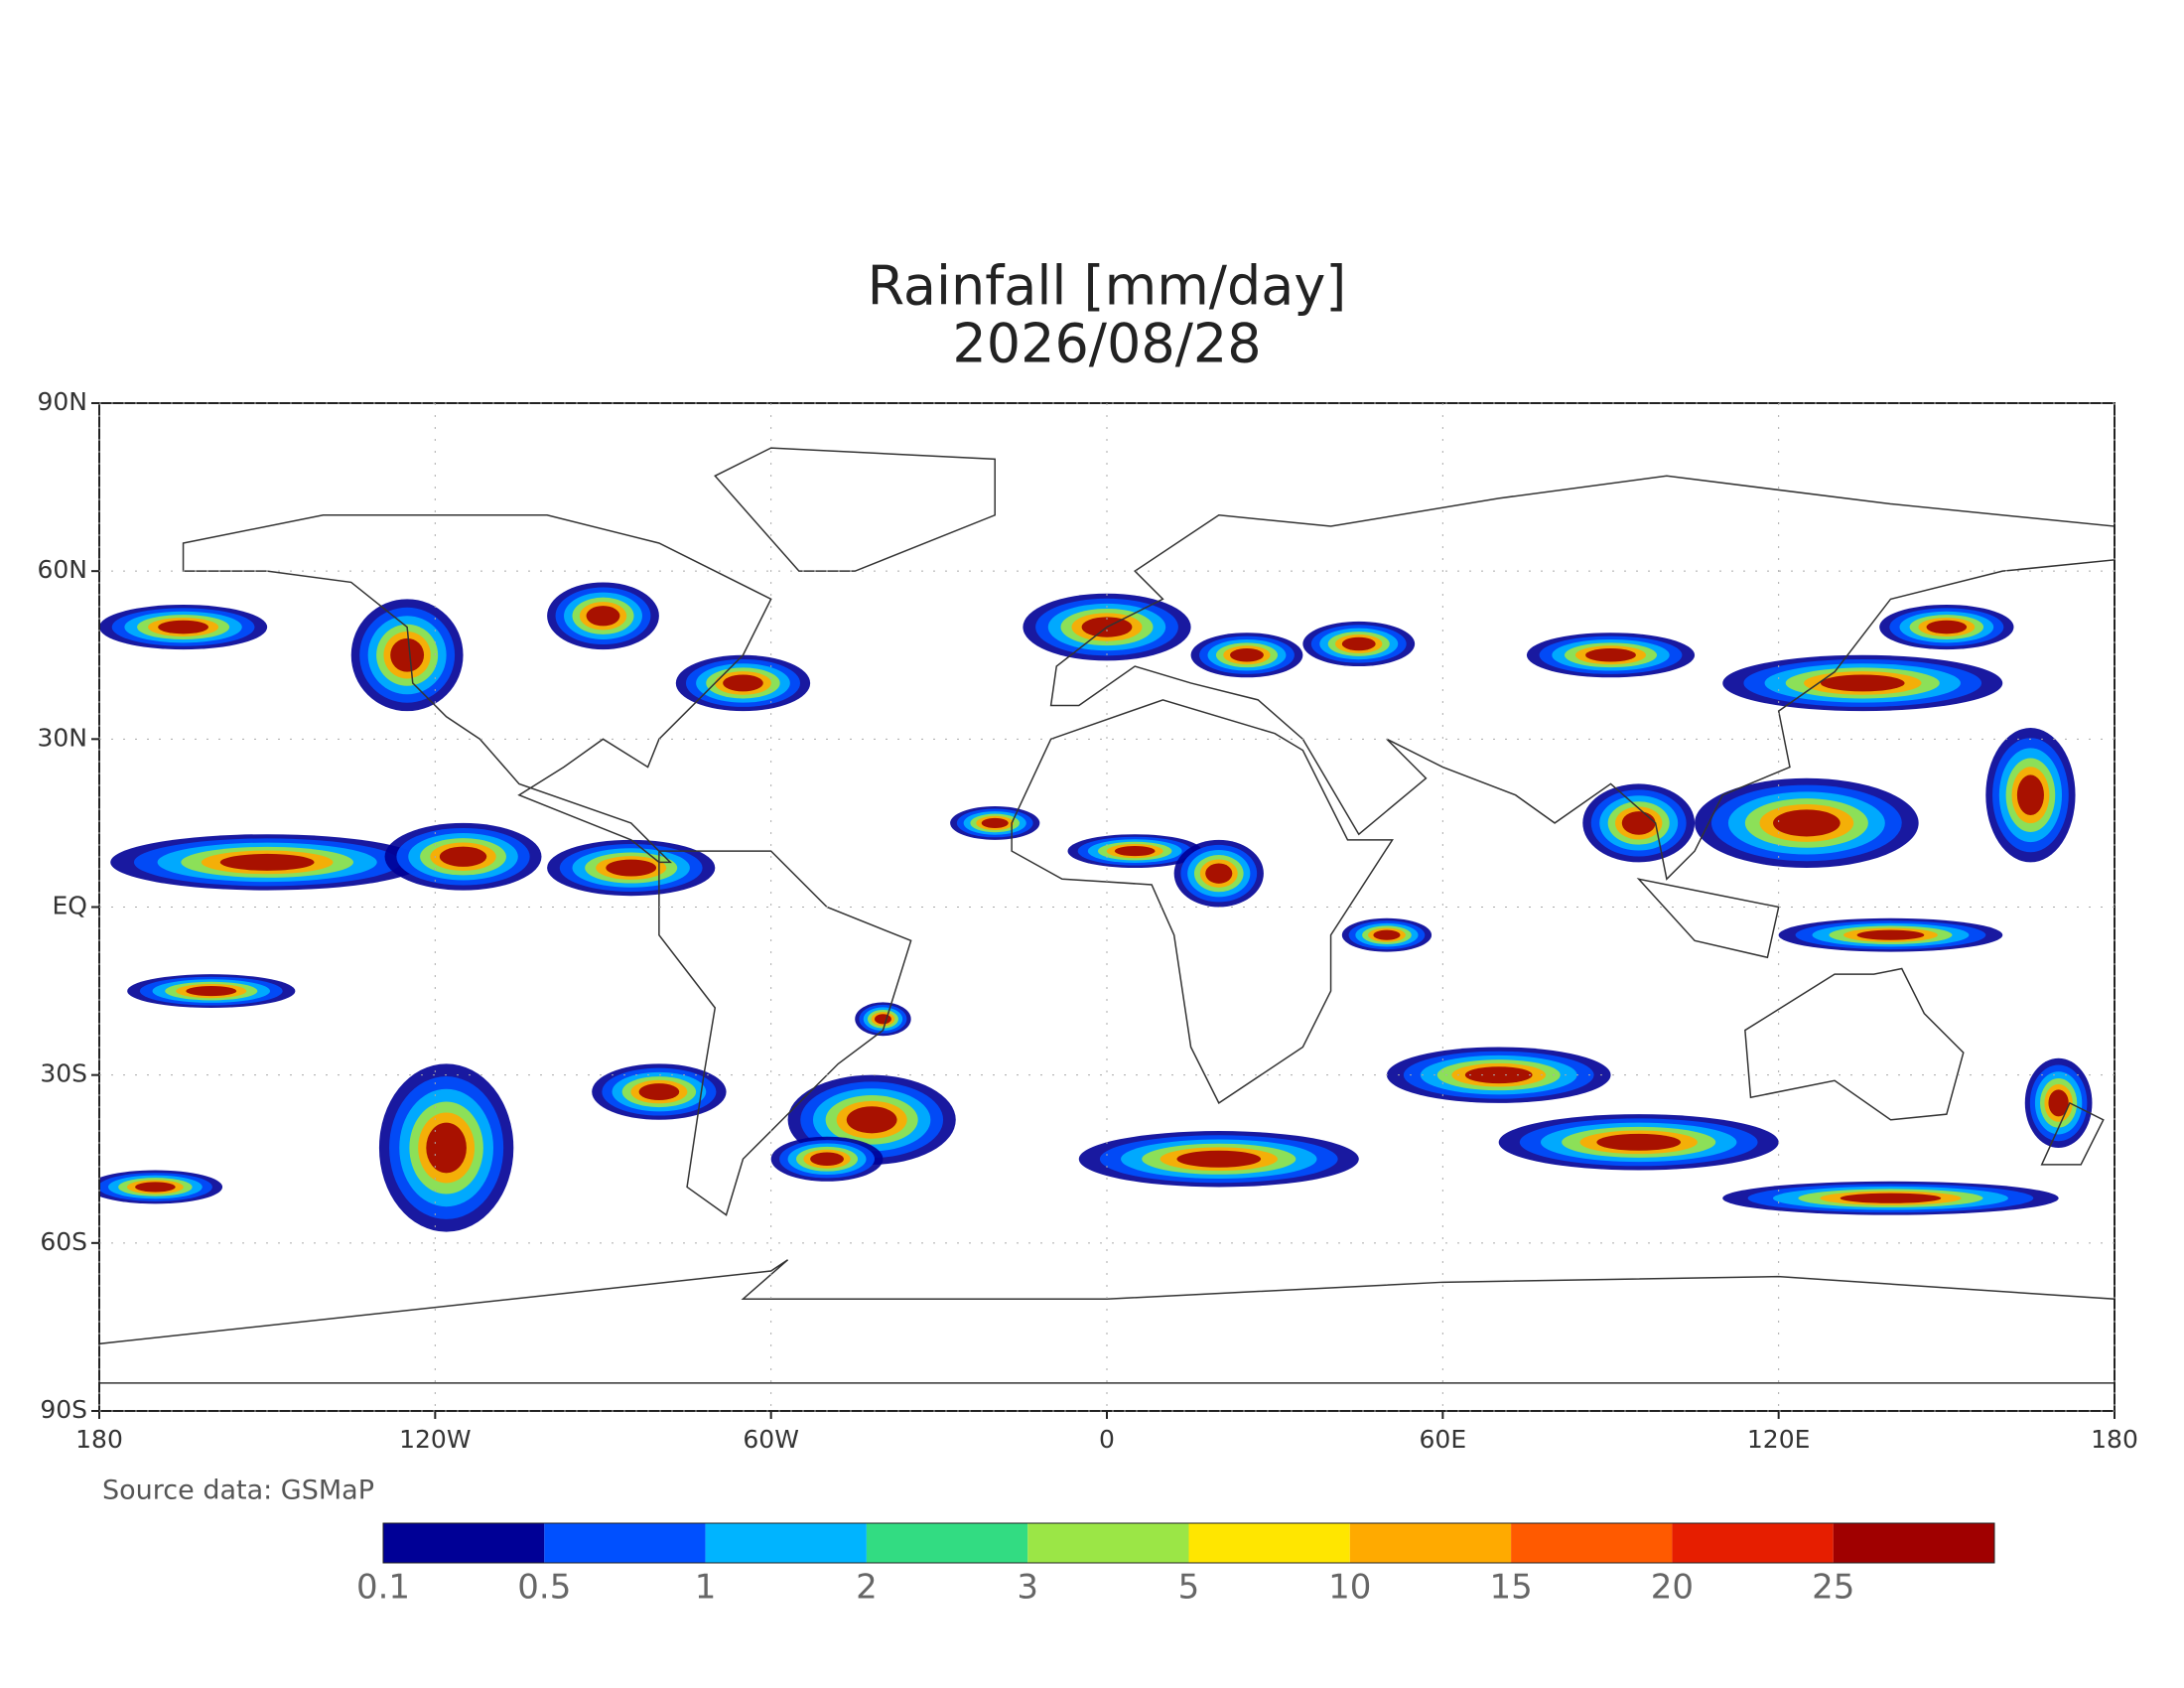 The height and width of the screenshot is (1688, 2184). Describe the element at coordinates (63, 1073) in the screenshot. I see `y-tick-label: 30S` at that location.